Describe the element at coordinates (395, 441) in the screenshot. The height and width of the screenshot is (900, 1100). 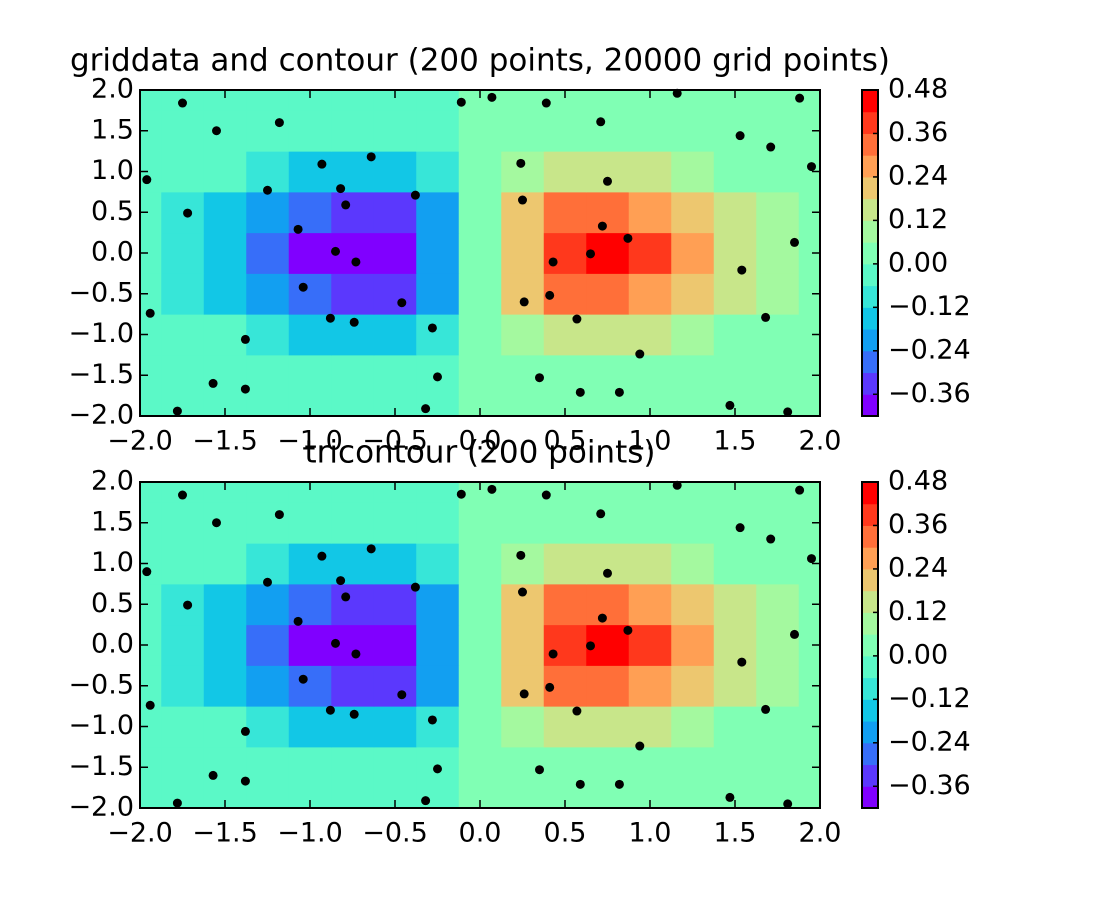
I see `x-tick-label: −0.5` at that location.